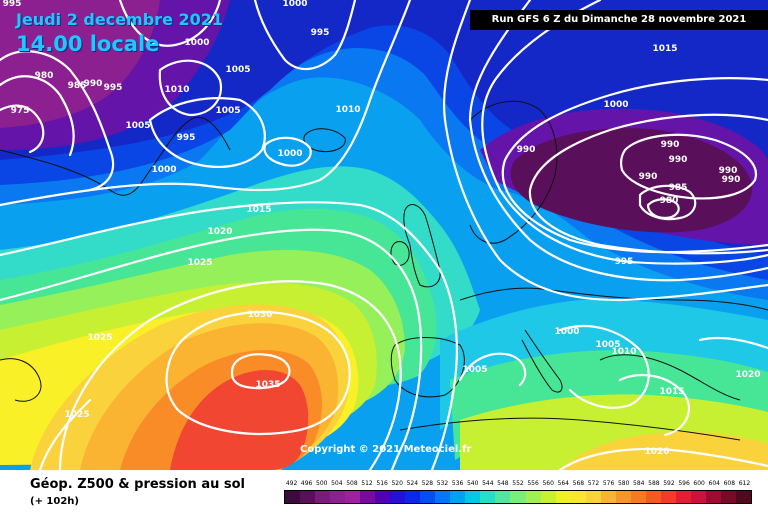 The width and height of the screenshot is (768, 512). What do you see at coordinates (77, 86) in the screenshot?
I see `isobar-label: 985` at bounding box center [77, 86].